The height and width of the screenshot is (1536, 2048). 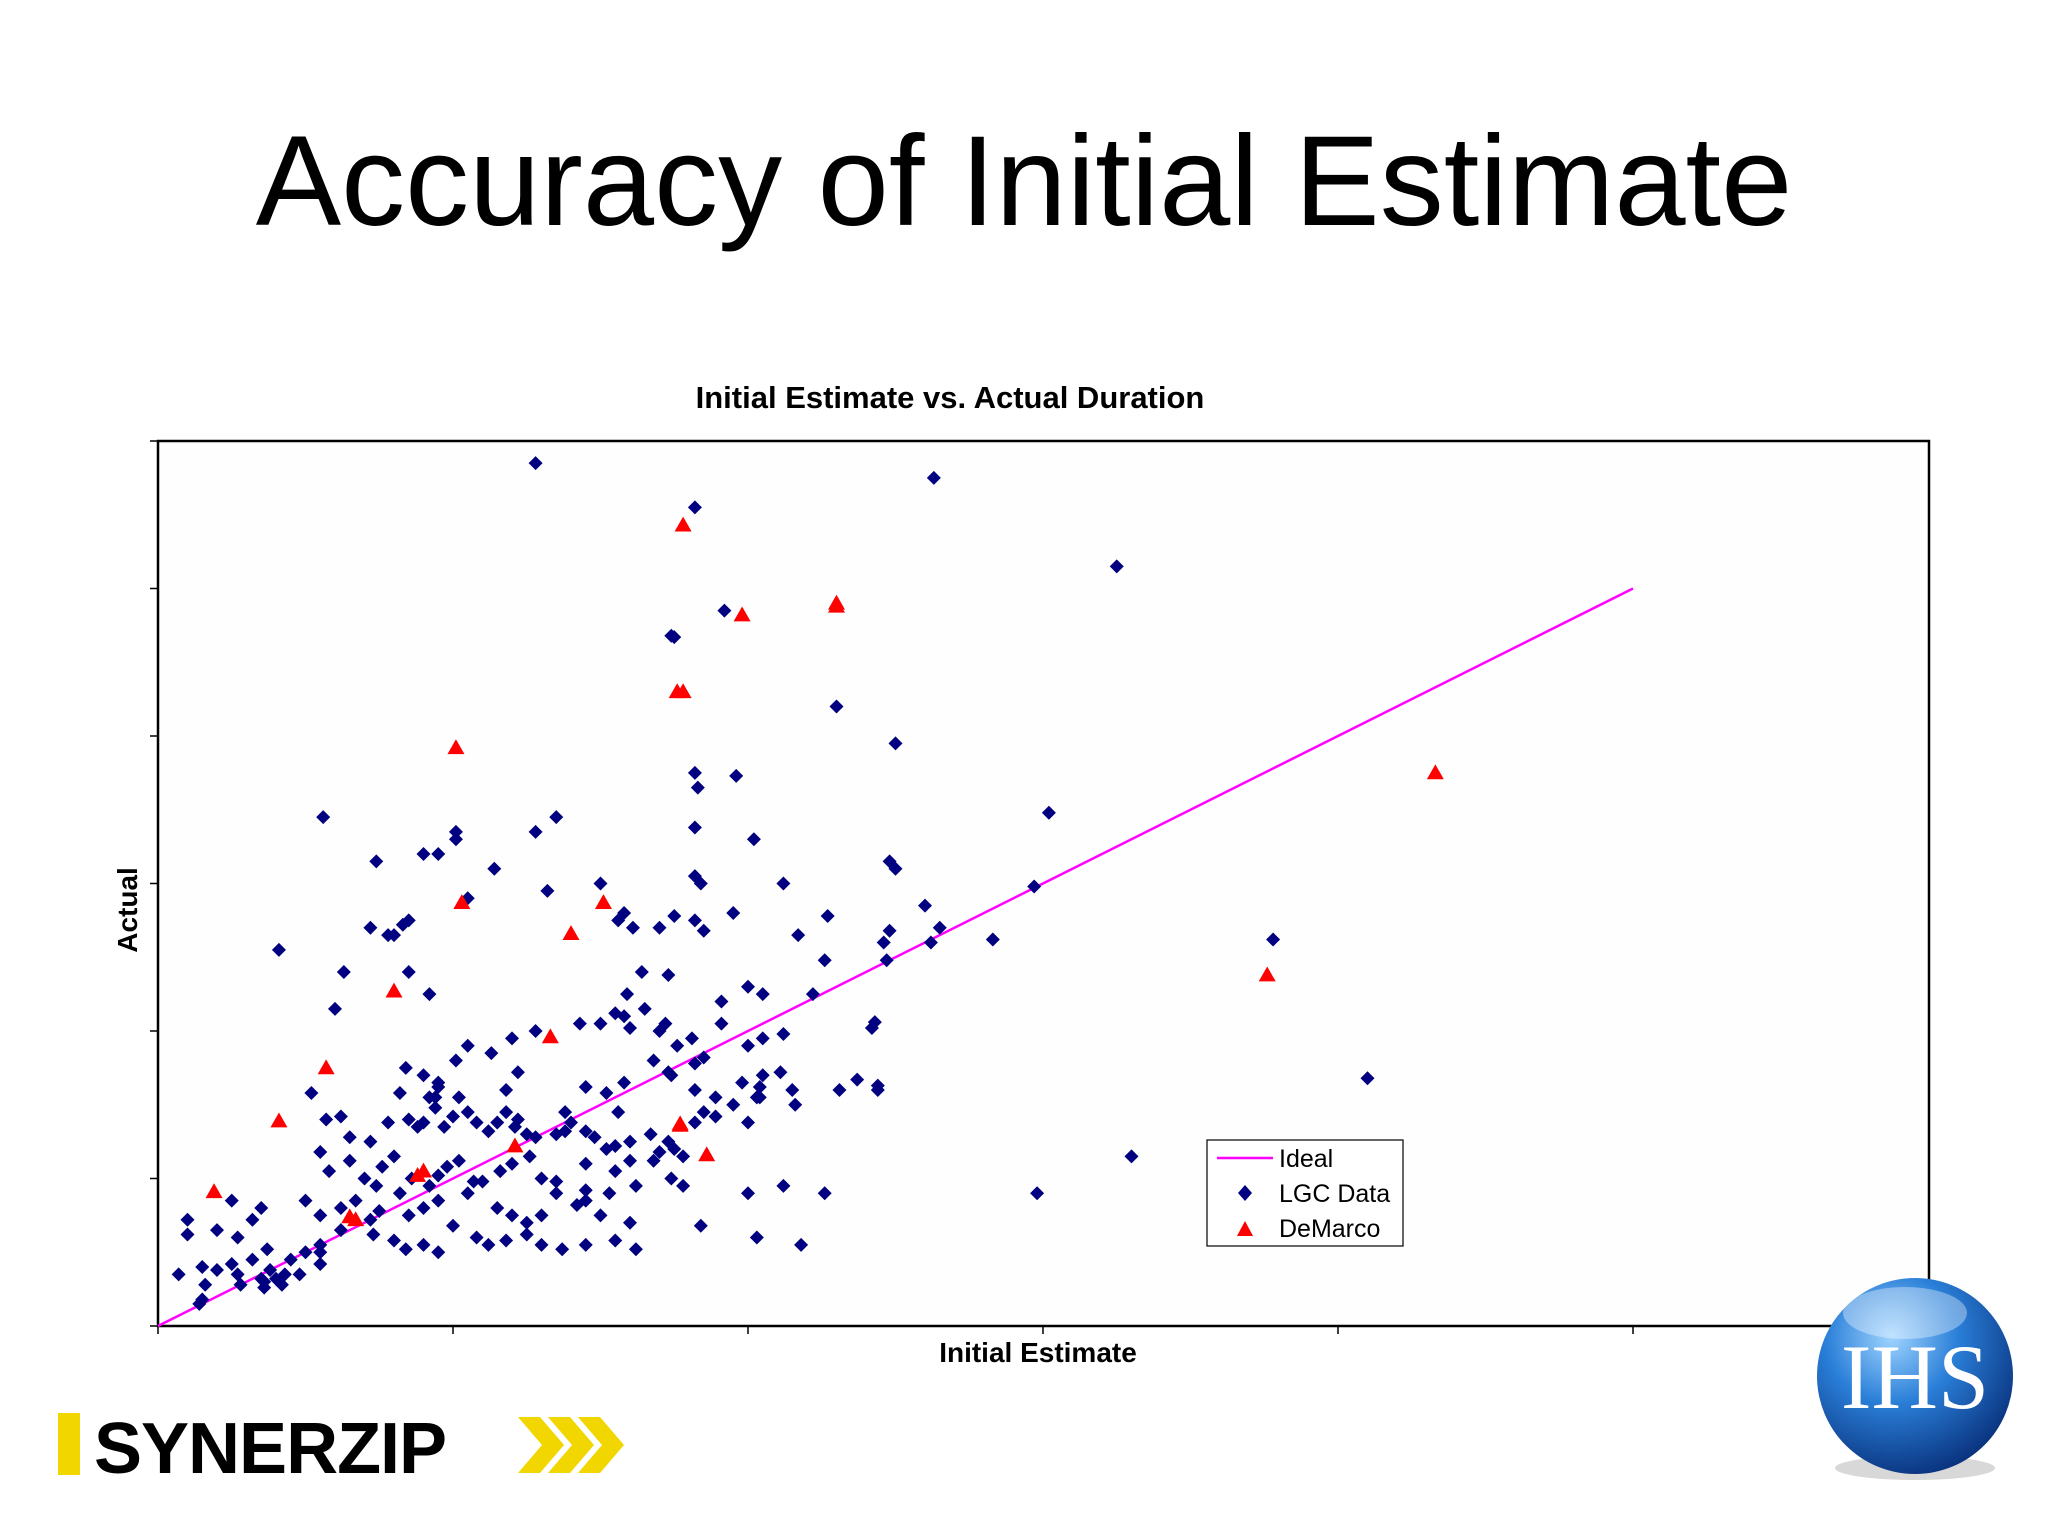 I want to click on ihs-logo-highlight, so click(x=1905, y=1313).